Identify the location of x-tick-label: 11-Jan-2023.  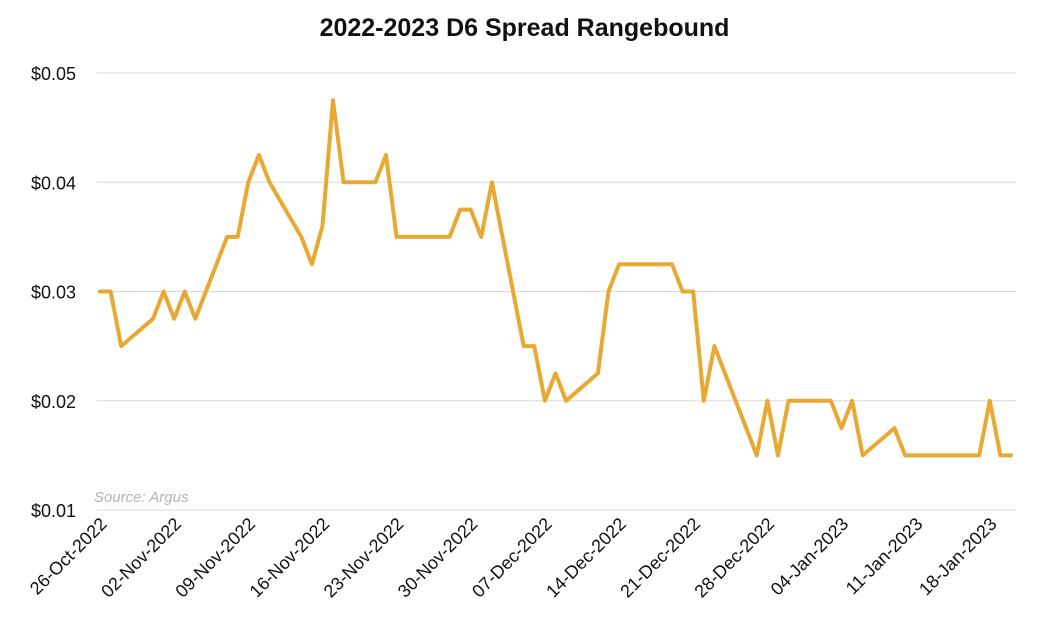
(884, 556).